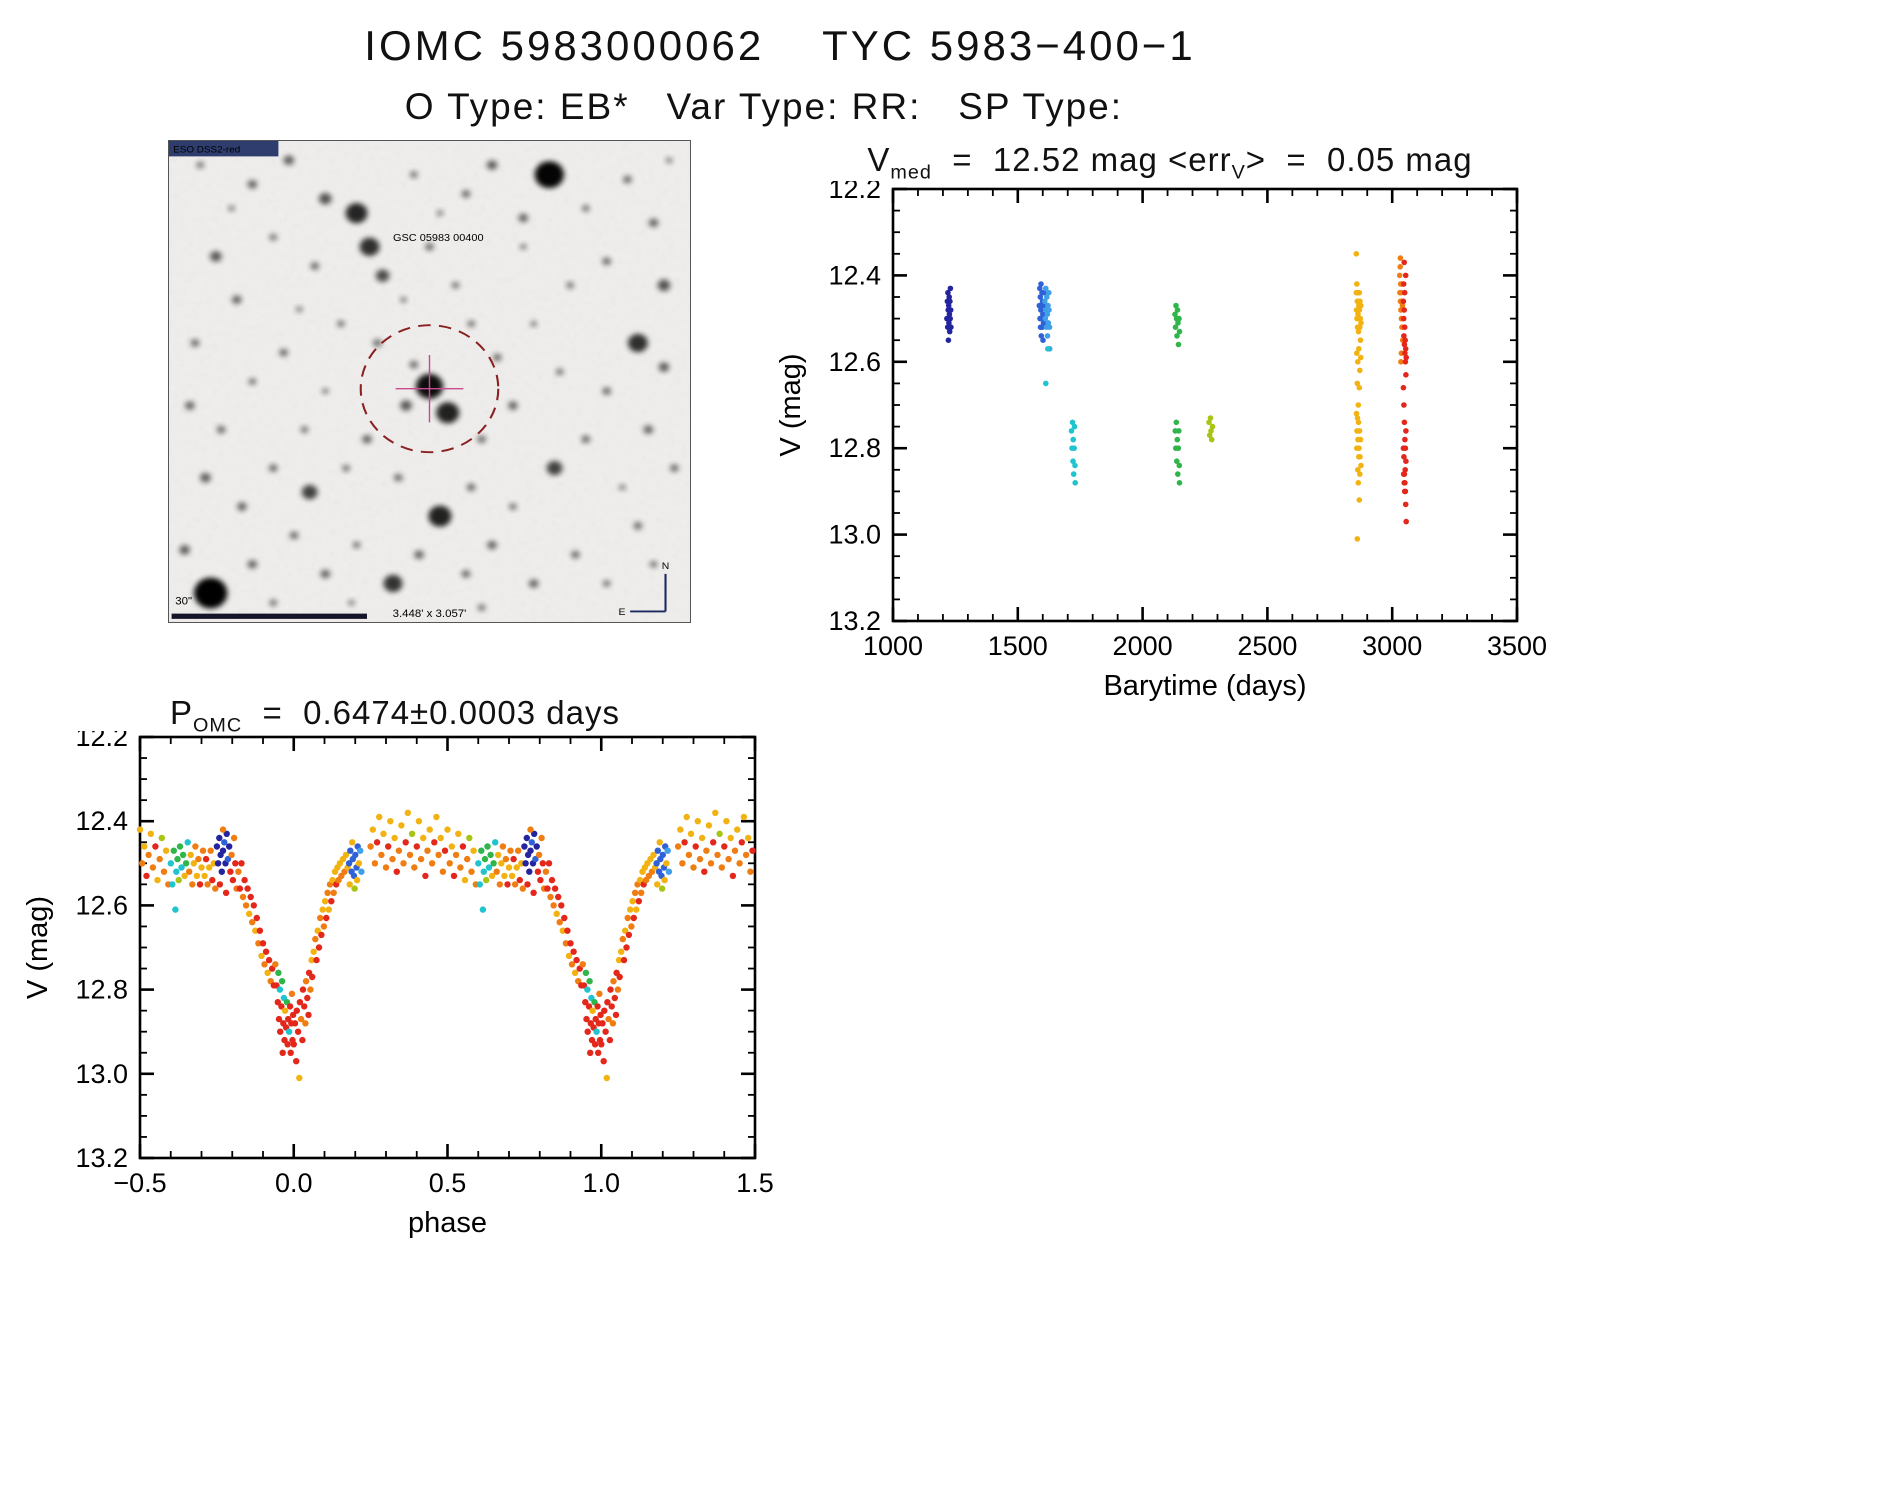 This screenshot has height=1494, width=1889. I want to click on compass-east-label: E, so click(621, 612).